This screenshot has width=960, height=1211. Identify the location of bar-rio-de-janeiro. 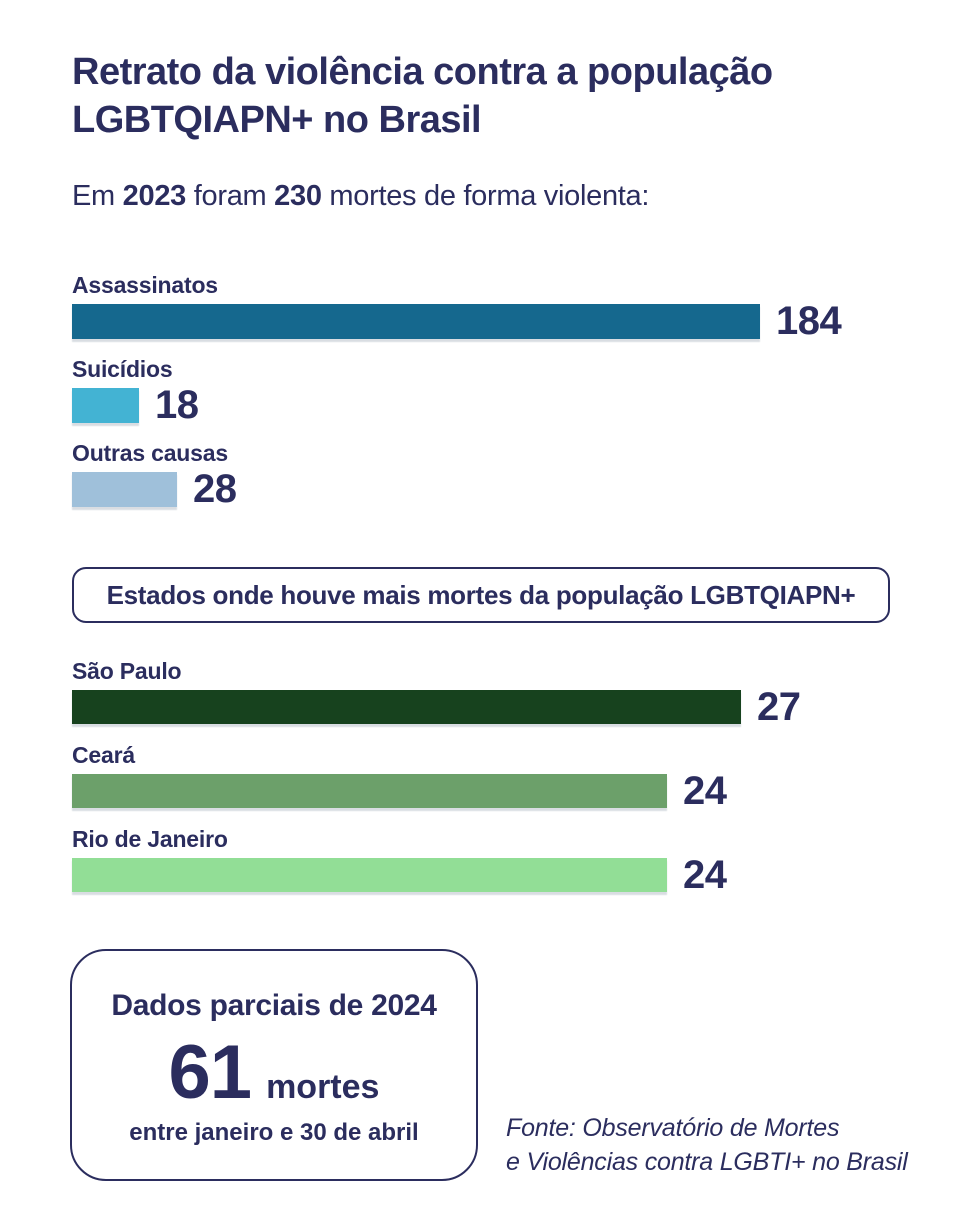
(369, 875).